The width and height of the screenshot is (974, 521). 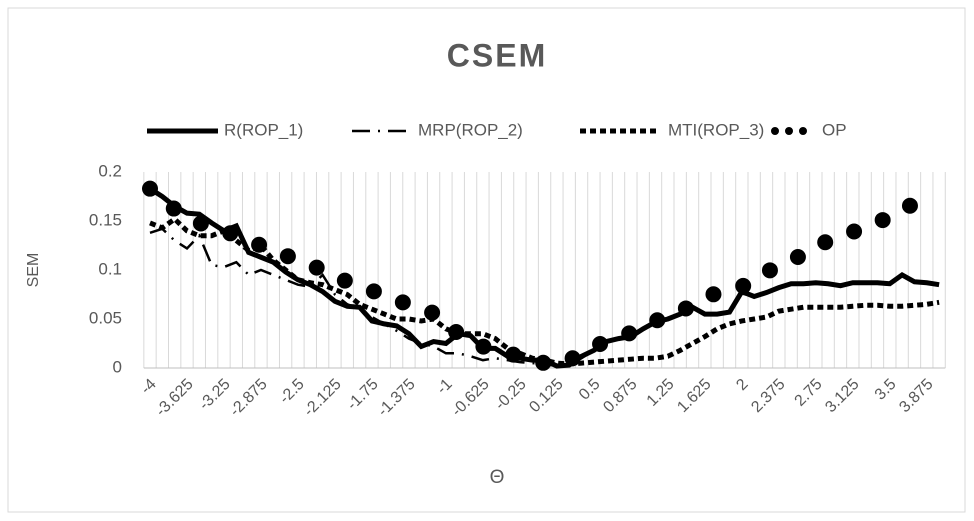 I want to click on y-tick-label: 0, so click(x=117, y=366).